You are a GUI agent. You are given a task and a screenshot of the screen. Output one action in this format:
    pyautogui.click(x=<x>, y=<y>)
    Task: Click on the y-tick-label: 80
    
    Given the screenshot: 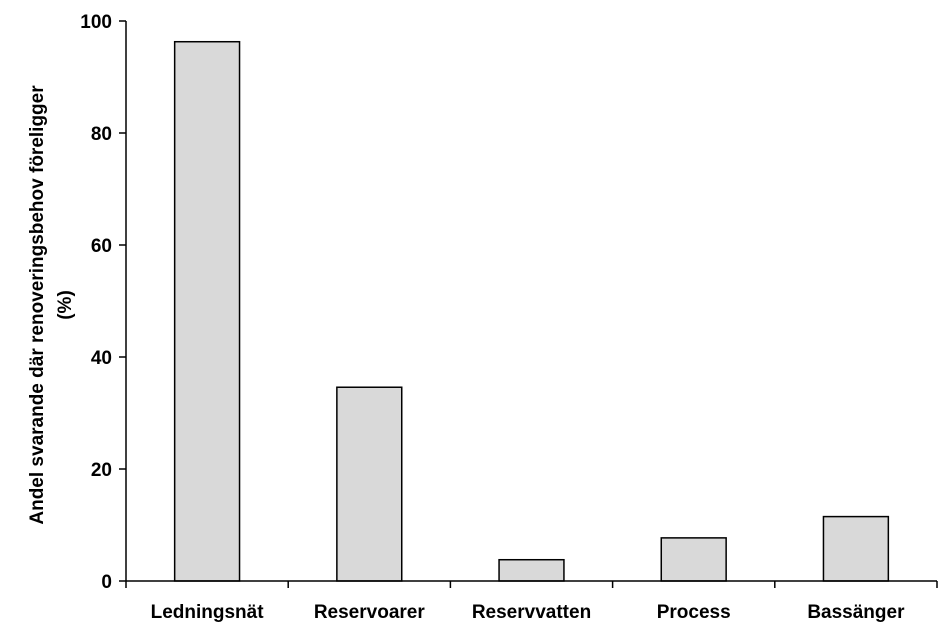 What is the action you would take?
    pyautogui.click(x=101, y=134)
    